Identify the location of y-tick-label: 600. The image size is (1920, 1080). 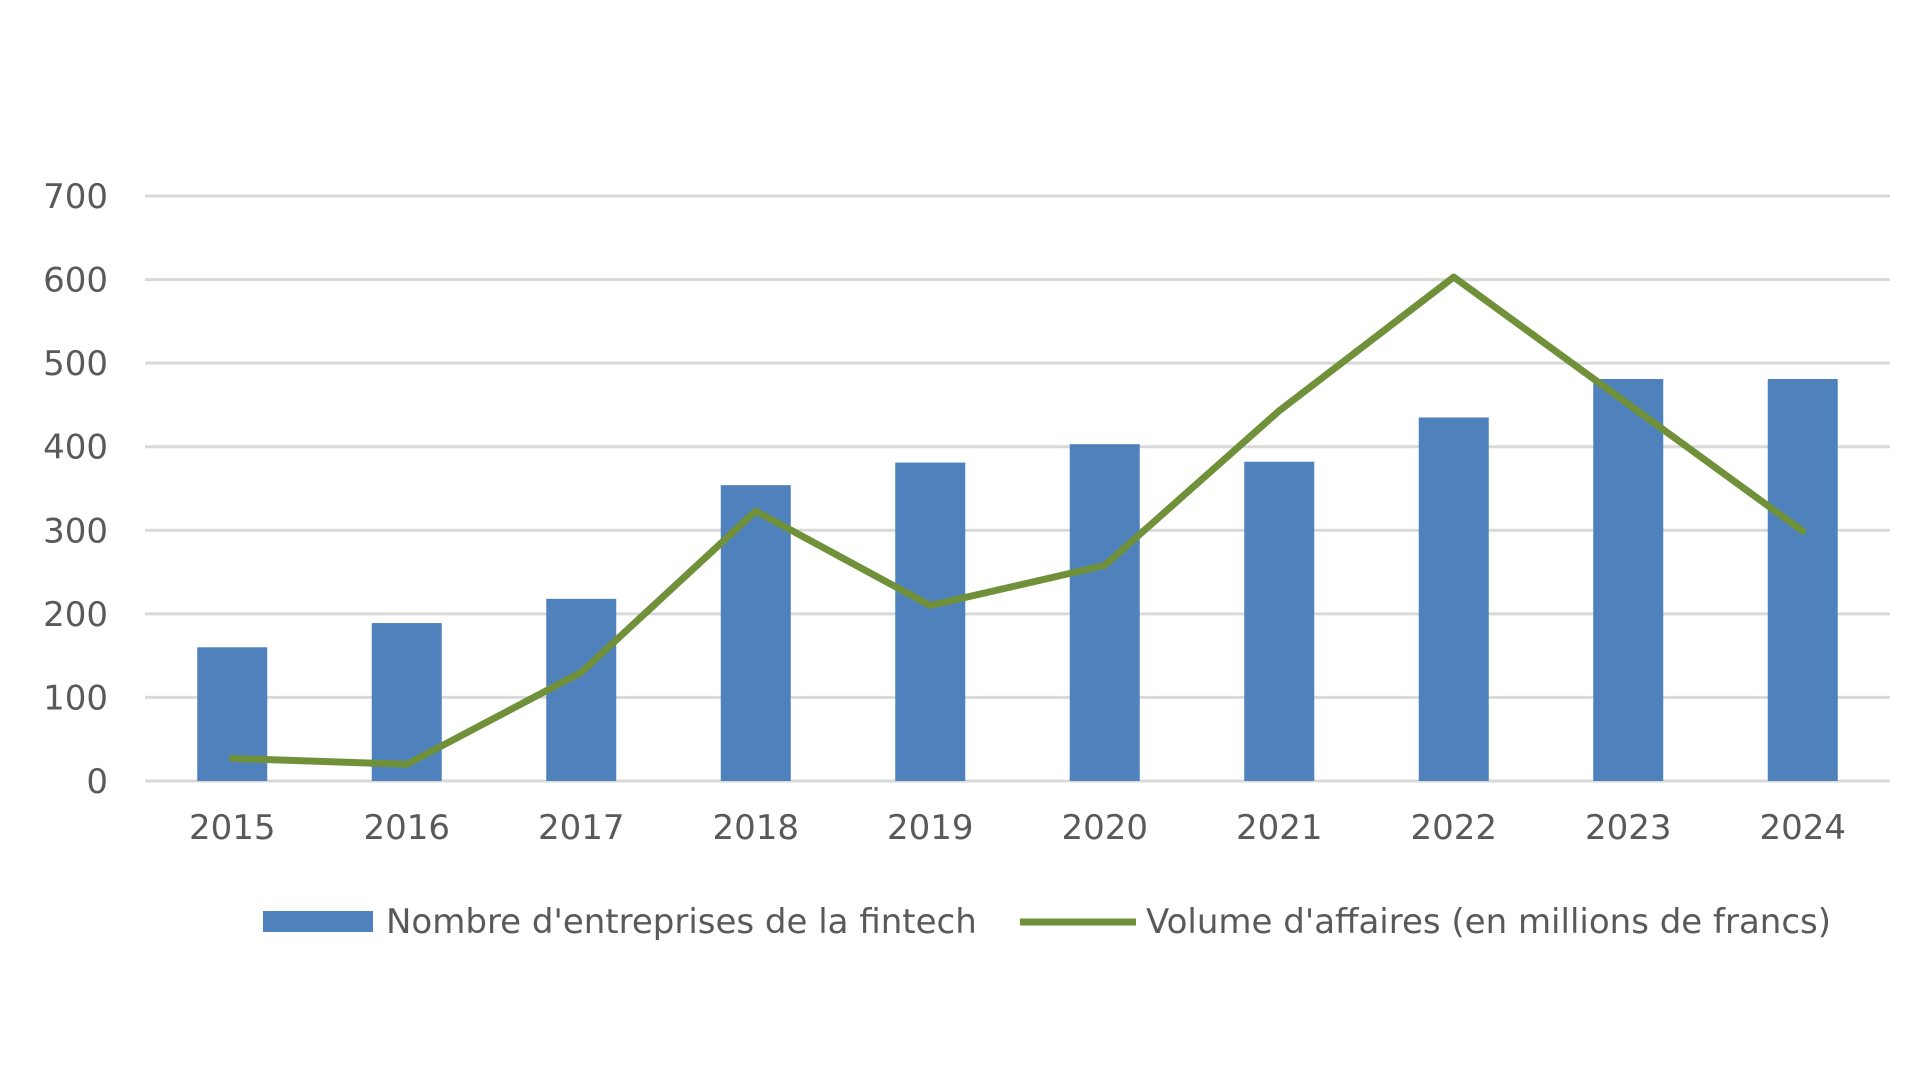
(75, 281).